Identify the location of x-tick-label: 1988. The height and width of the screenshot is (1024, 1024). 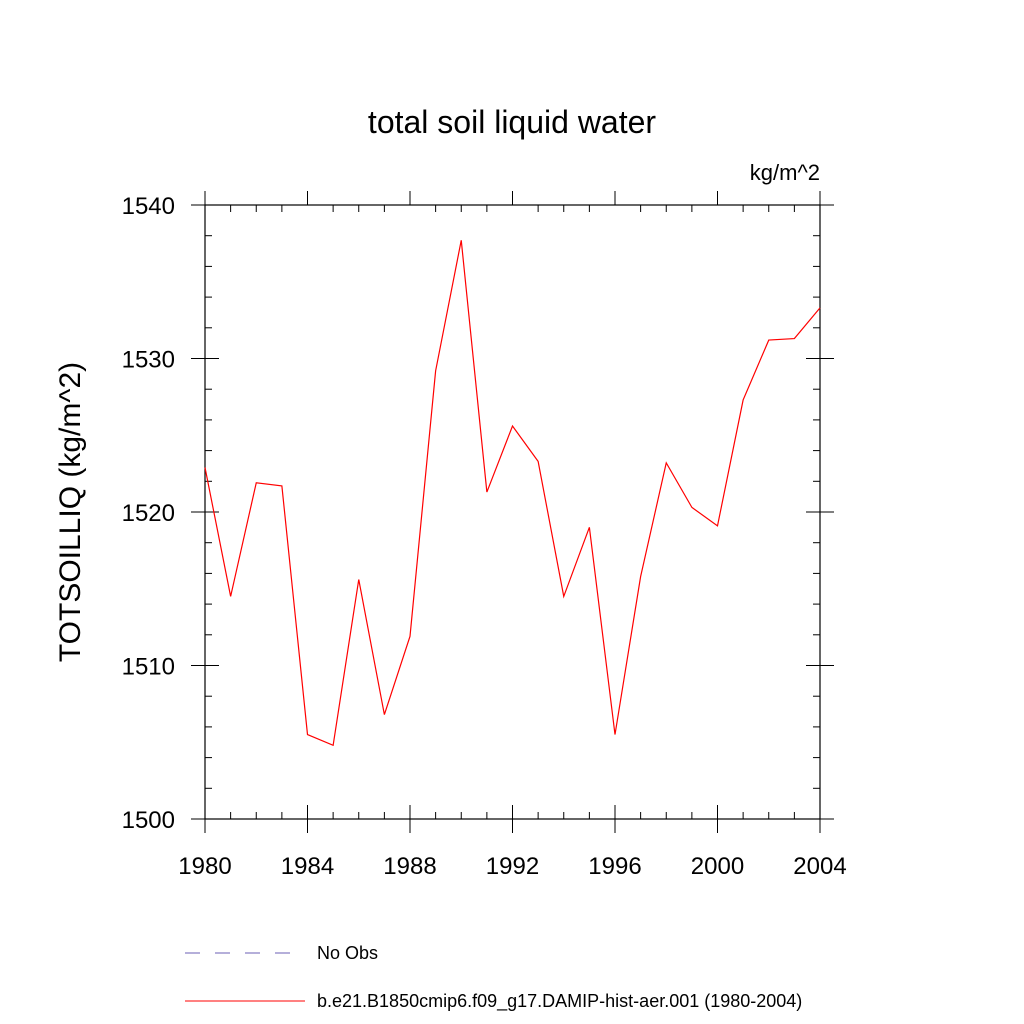
(409, 866).